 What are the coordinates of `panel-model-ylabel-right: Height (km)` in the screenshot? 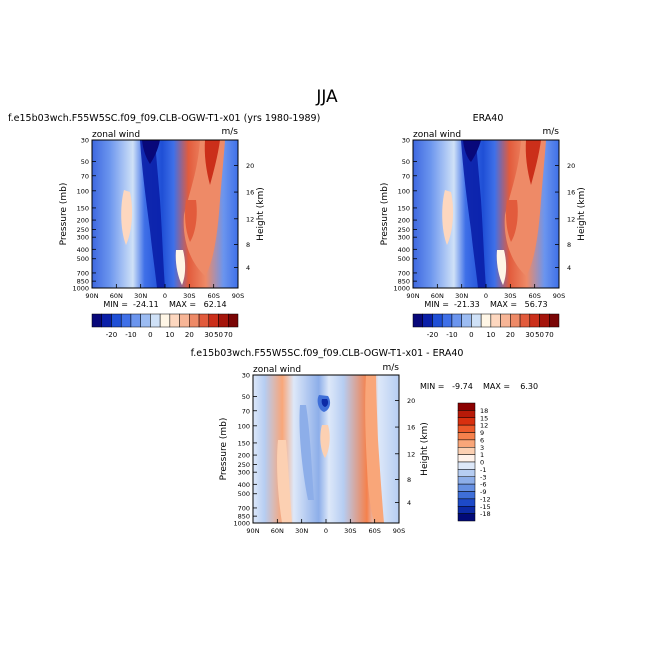 It's located at (261, 214).